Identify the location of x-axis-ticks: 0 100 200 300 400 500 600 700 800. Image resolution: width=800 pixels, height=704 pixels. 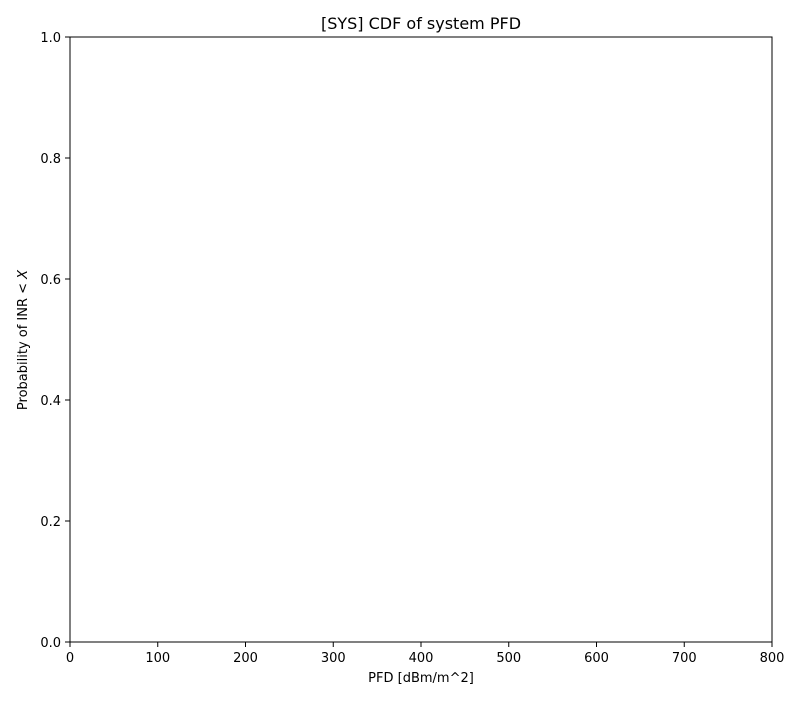
(425, 654).